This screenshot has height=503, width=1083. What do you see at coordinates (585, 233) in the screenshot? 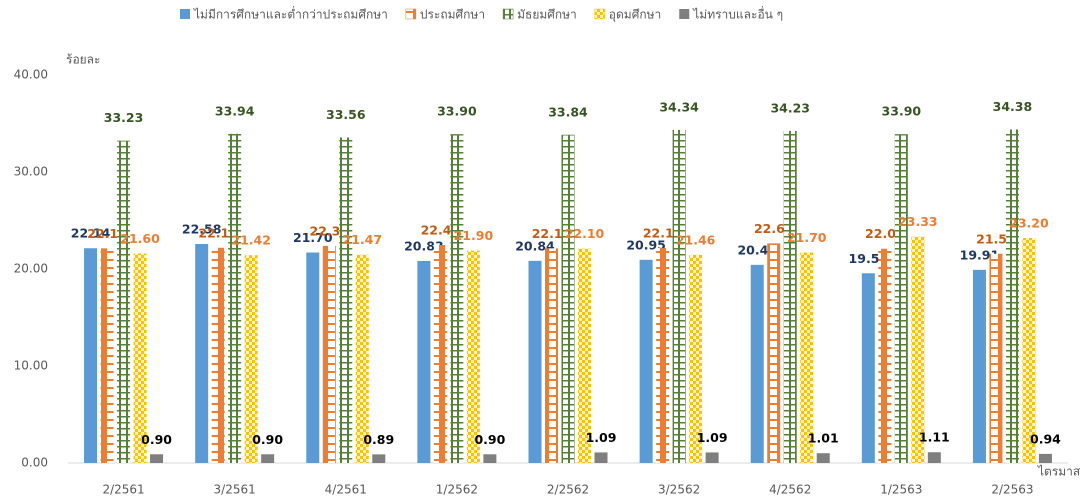
I see `value-label: 22.10` at bounding box center [585, 233].